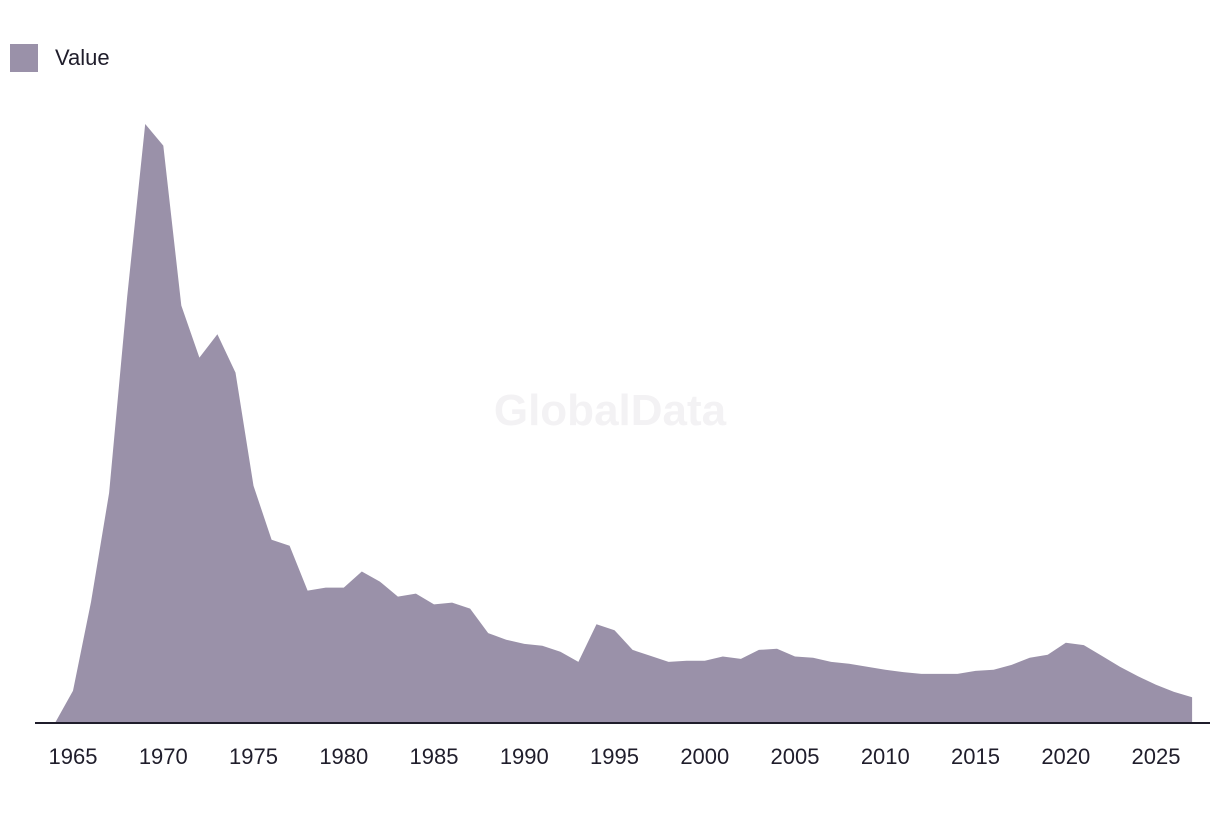 The width and height of the screenshot is (1220, 816). Describe the element at coordinates (795, 756) in the screenshot. I see `x-tick-label-2005: 2005` at that location.